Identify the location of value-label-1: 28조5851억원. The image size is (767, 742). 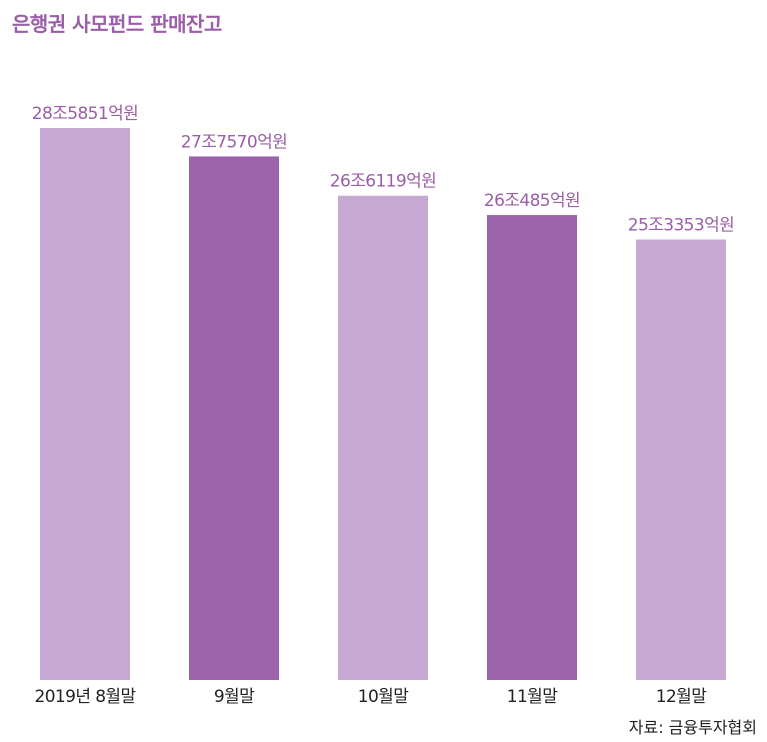
(85, 114).